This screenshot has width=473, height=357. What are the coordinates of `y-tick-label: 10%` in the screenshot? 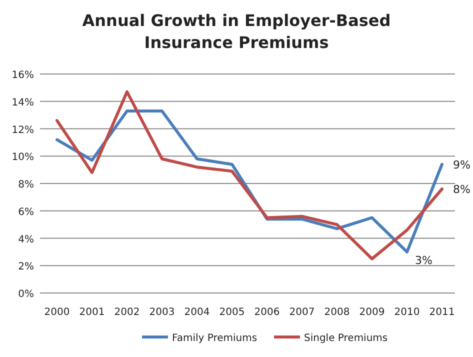 It's located at (23, 158).